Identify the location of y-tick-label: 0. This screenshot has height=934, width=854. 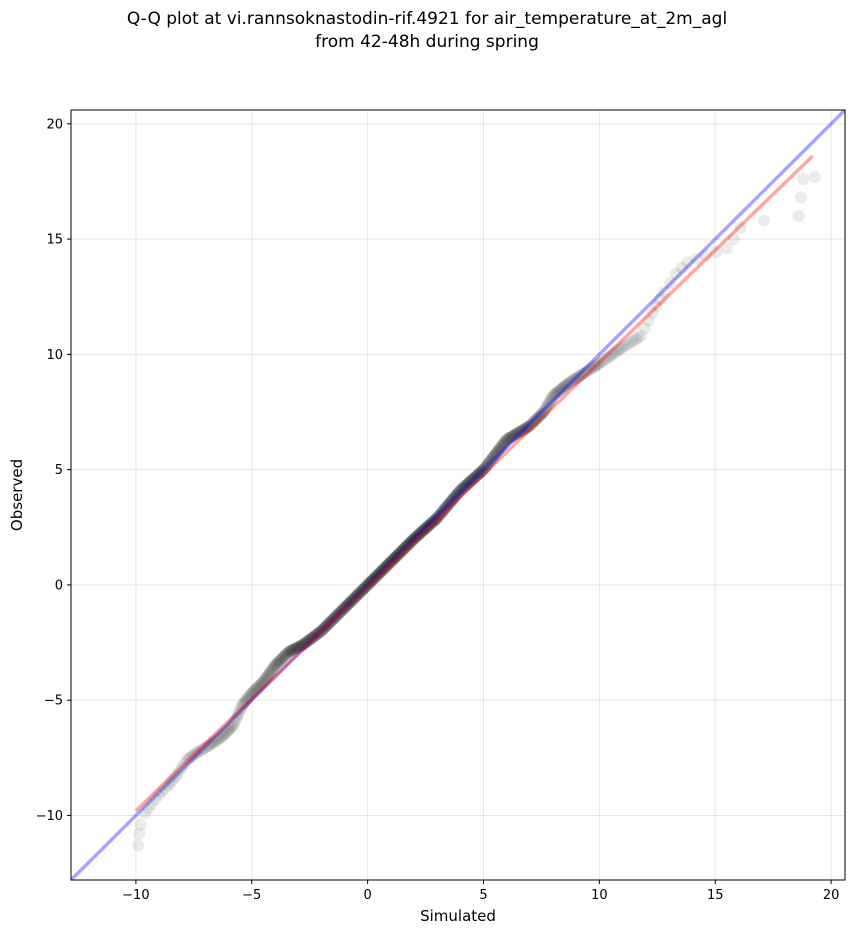
(59, 585).